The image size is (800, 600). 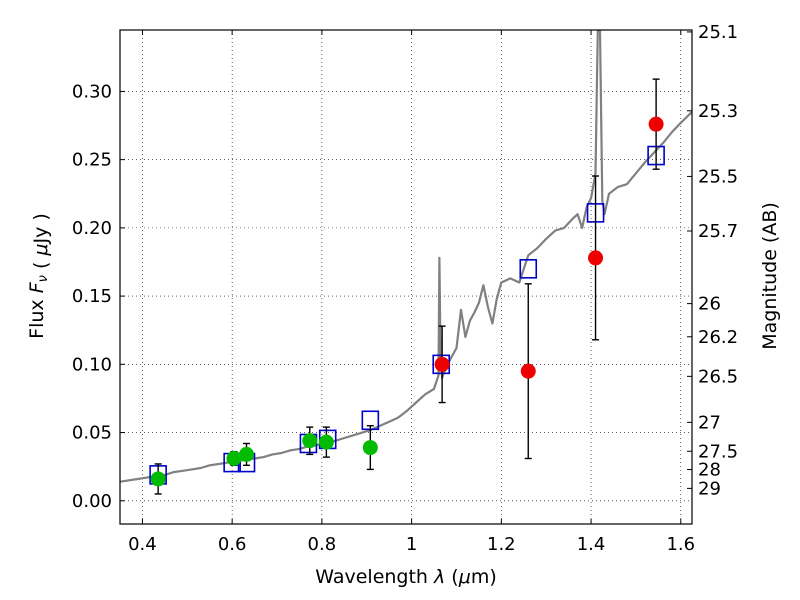 I want to click on magnitude-axis-title: Magnitude (AB), so click(x=770, y=276).